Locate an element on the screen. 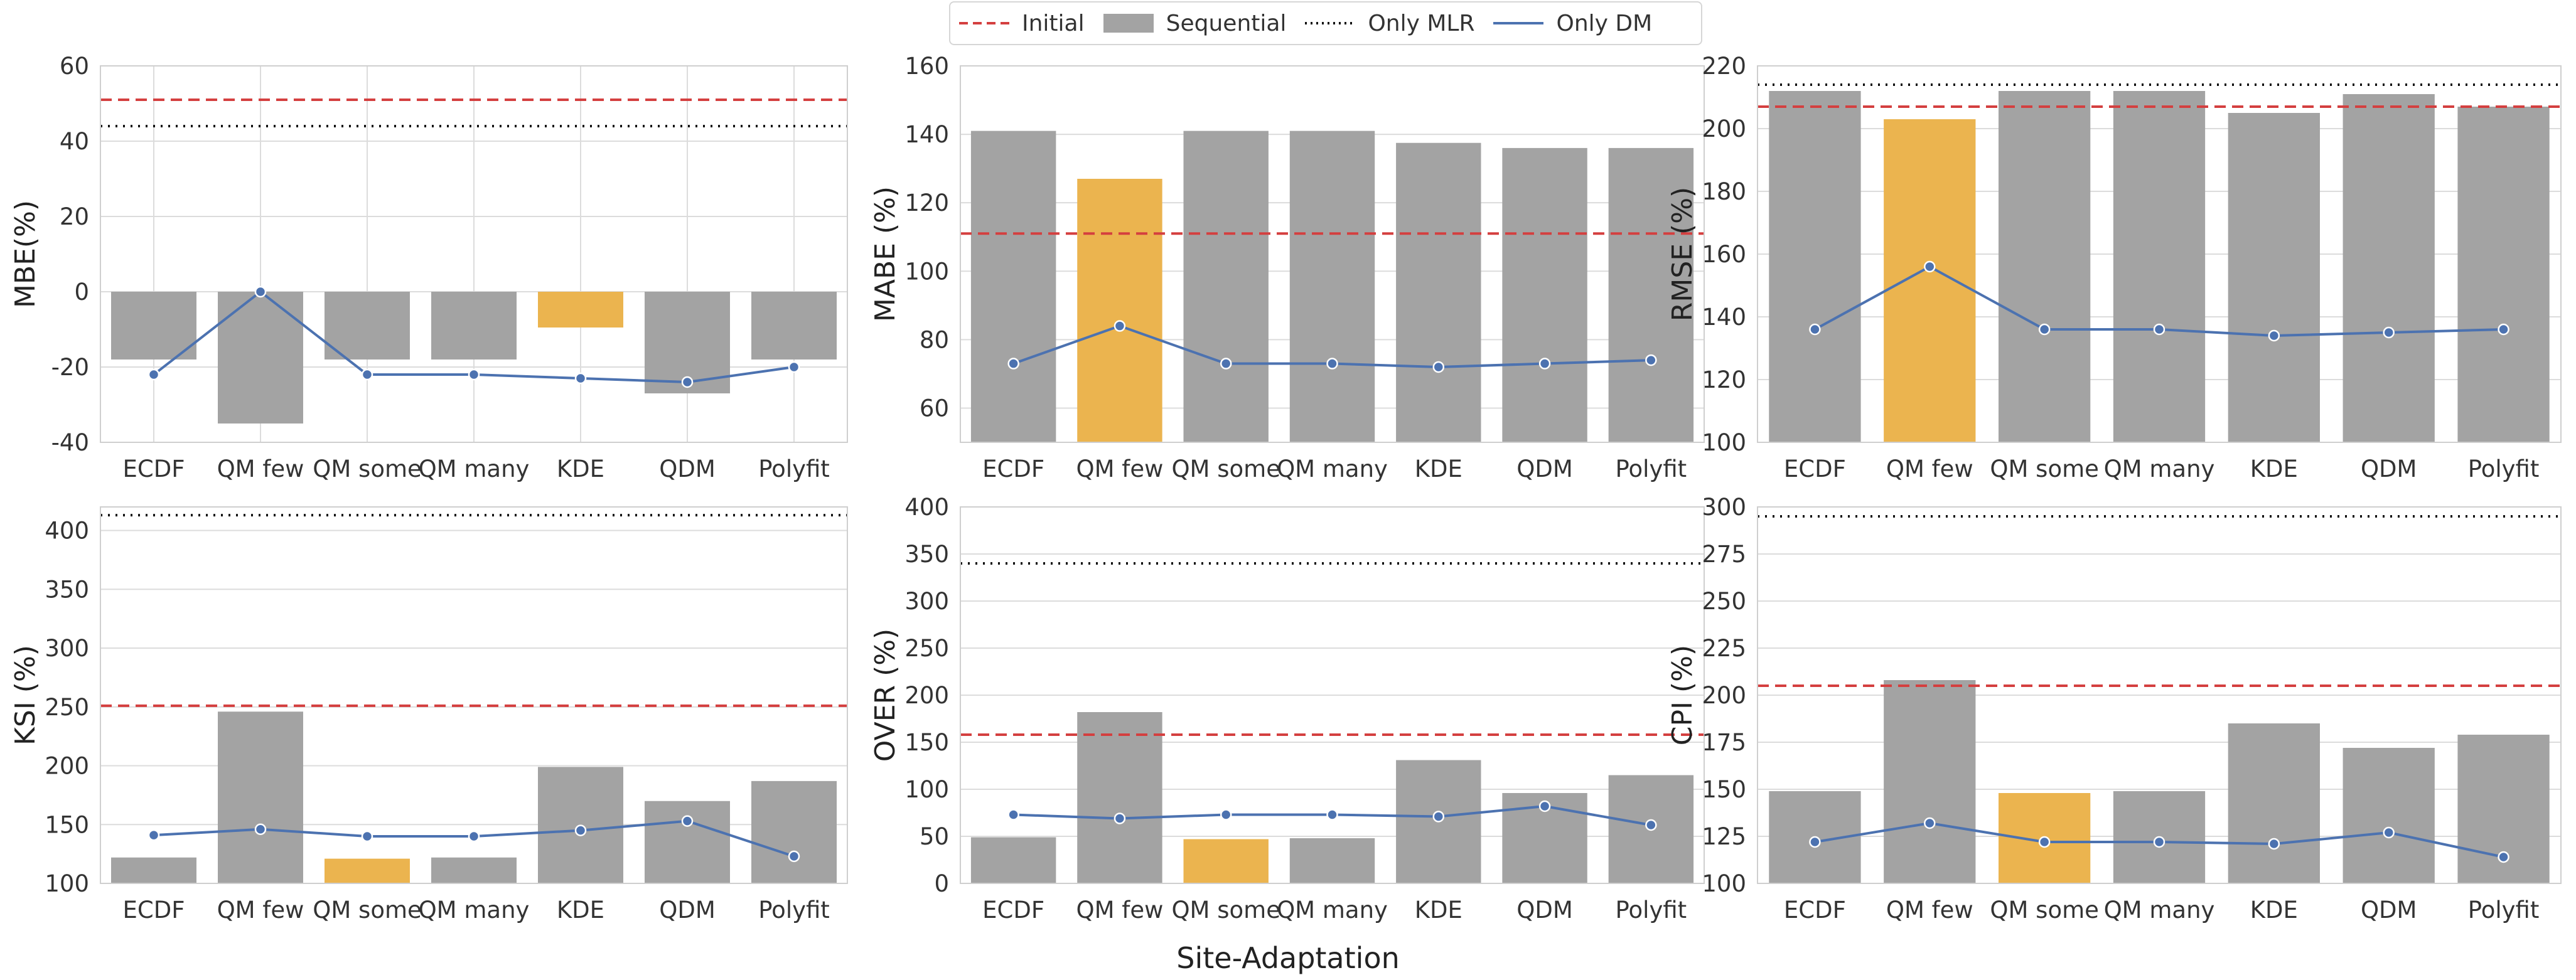  y-tick-label: 220 is located at coordinates (1724, 66).